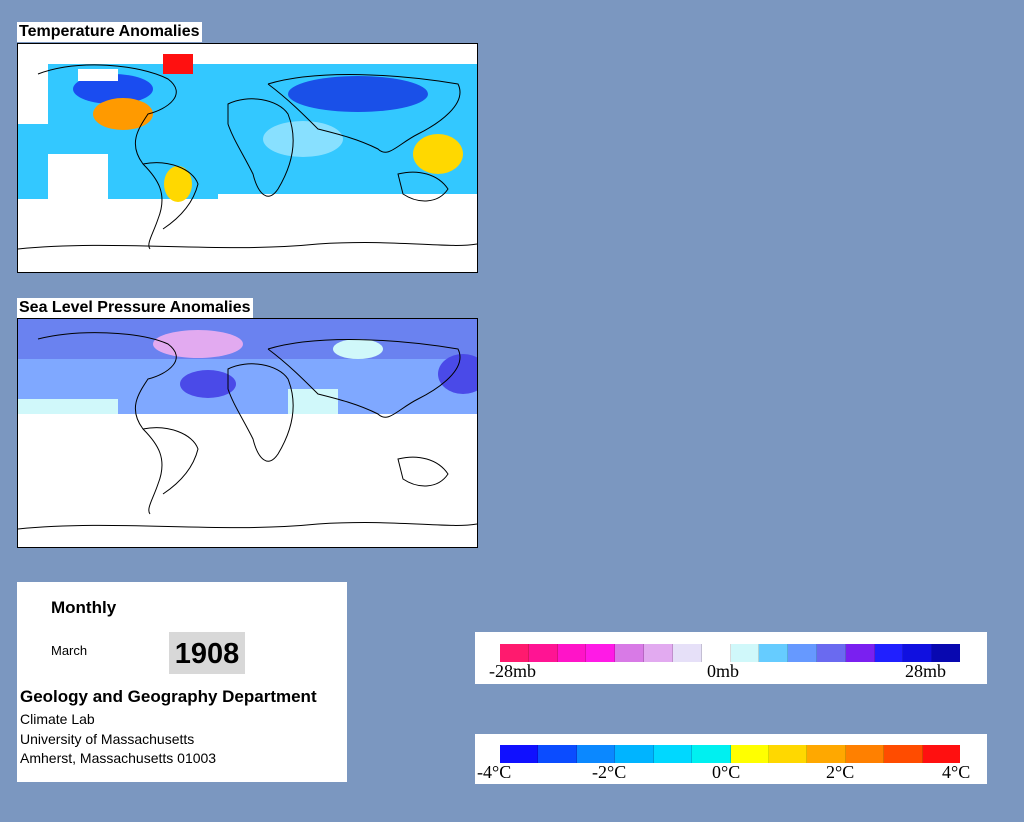 The image size is (1024, 822). What do you see at coordinates (168, 696) in the screenshot?
I see `department-name: Geology and Geography Department` at bounding box center [168, 696].